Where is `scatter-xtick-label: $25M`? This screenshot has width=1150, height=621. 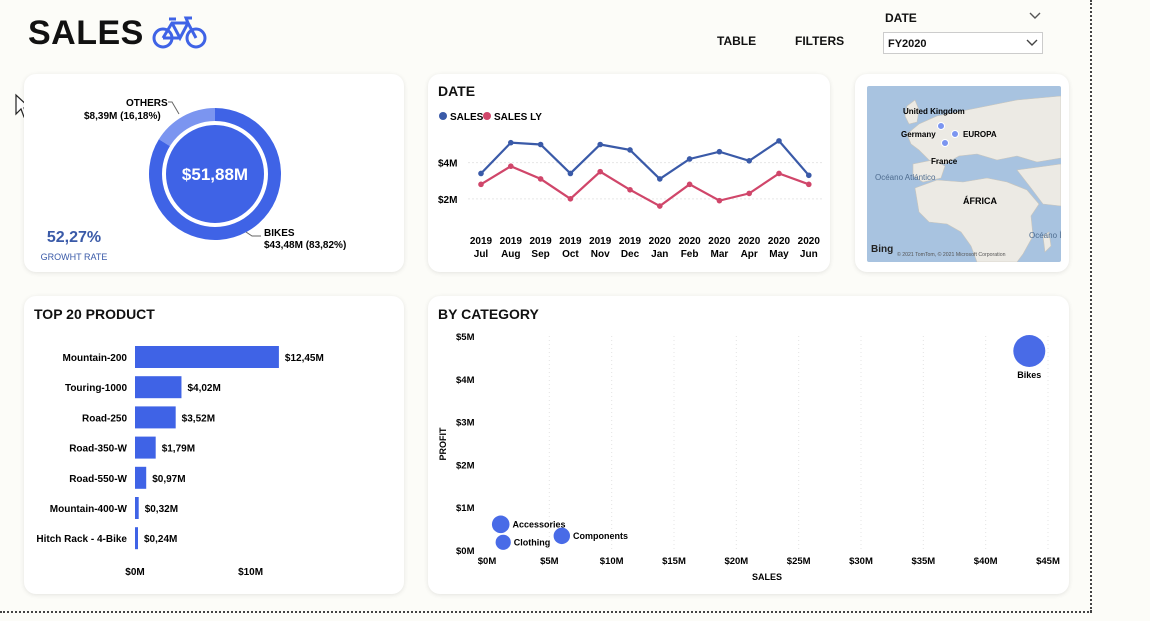
scatter-xtick-label: $25M is located at coordinates (799, 561).